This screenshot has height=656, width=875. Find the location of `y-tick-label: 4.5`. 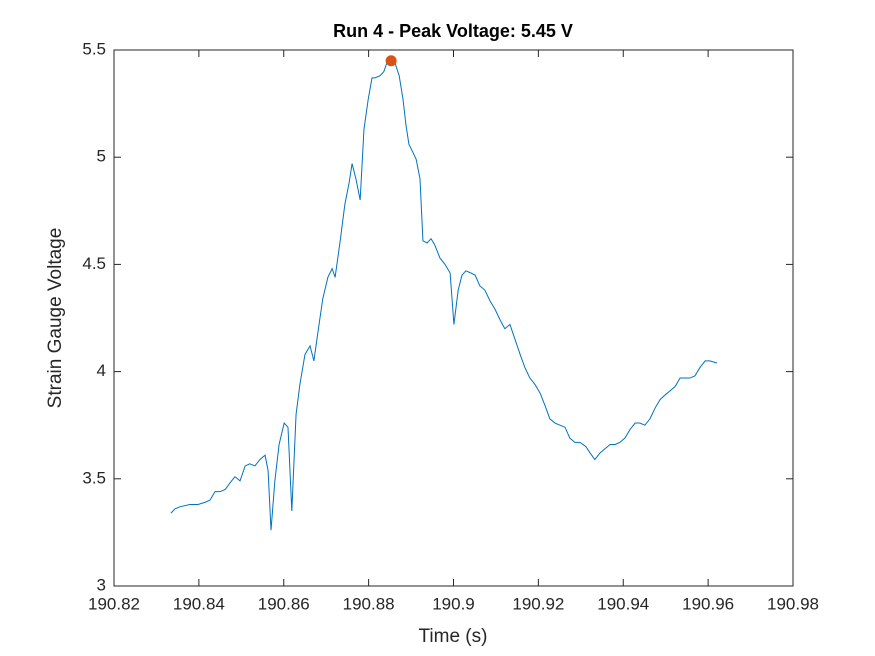

y-tick-label: 4.5 is located at coordinates (94, 263).